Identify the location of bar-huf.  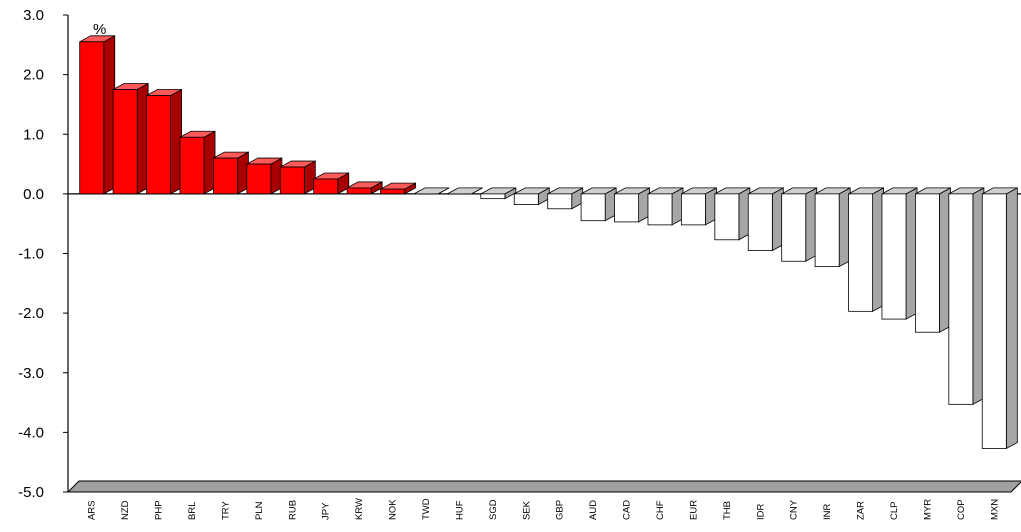
(465, 191).